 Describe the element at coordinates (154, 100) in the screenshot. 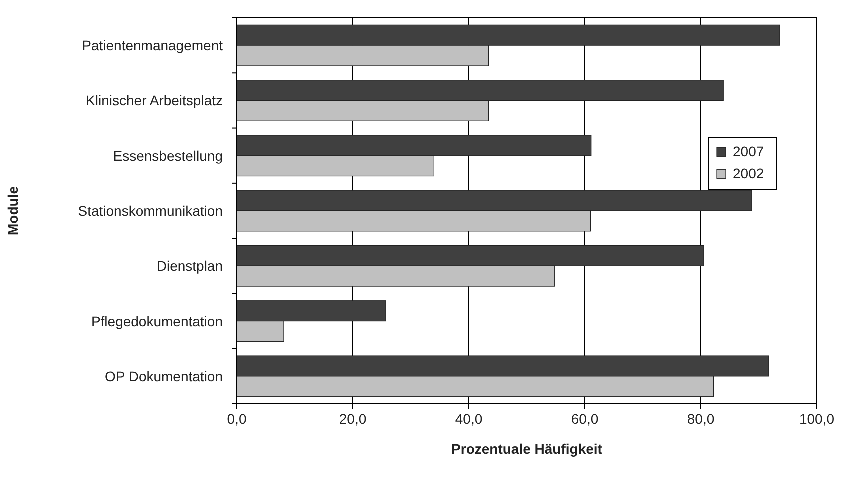

I see `y-tick-label: Klinischer Arbeitsplatz` at that location.